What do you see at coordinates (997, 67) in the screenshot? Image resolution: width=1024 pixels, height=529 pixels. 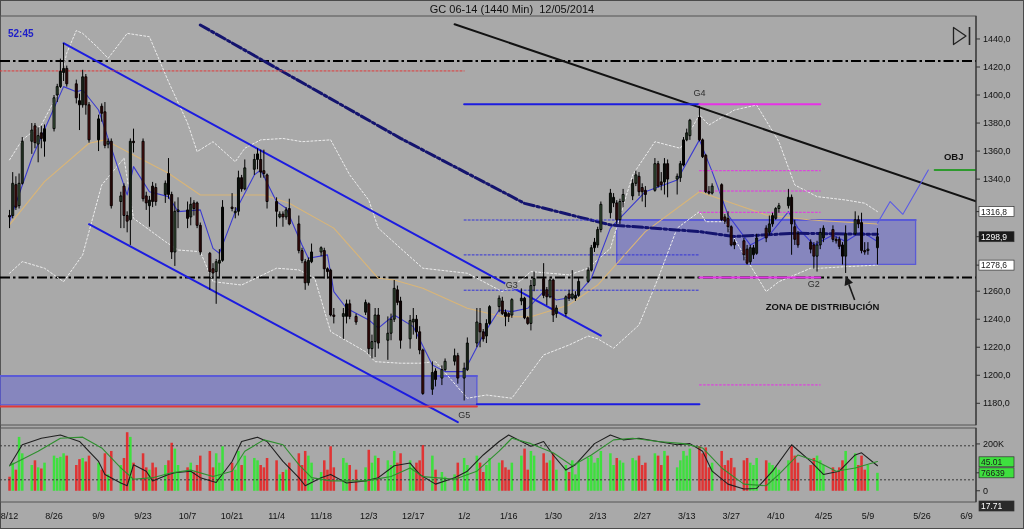 I see `y-tick-label: 1420,0` at bounding box center [997, 67].